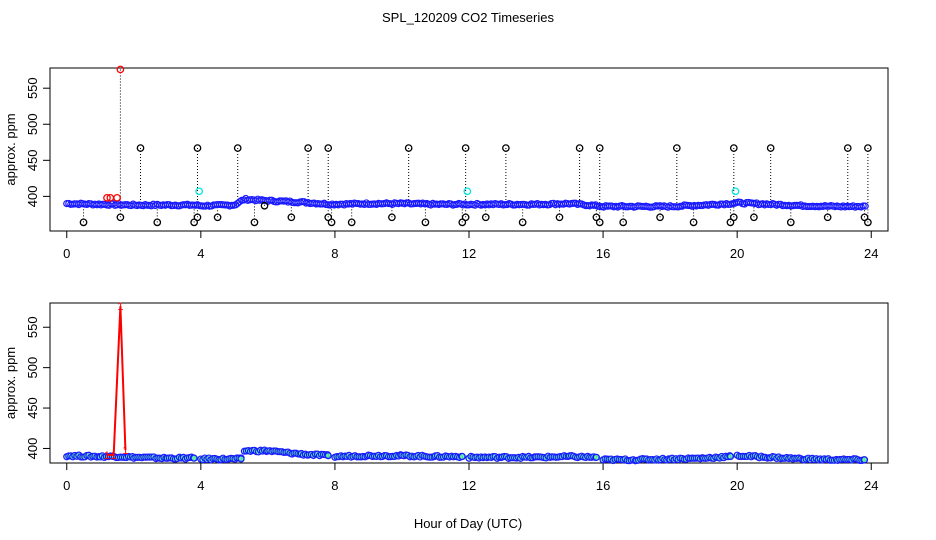 This screenshot has width=936, height=540. Describe the element at coordinates (468, 17) in the screenshot. I see `chart-title: SPL_120209 CO2 Timeseries` at that location.